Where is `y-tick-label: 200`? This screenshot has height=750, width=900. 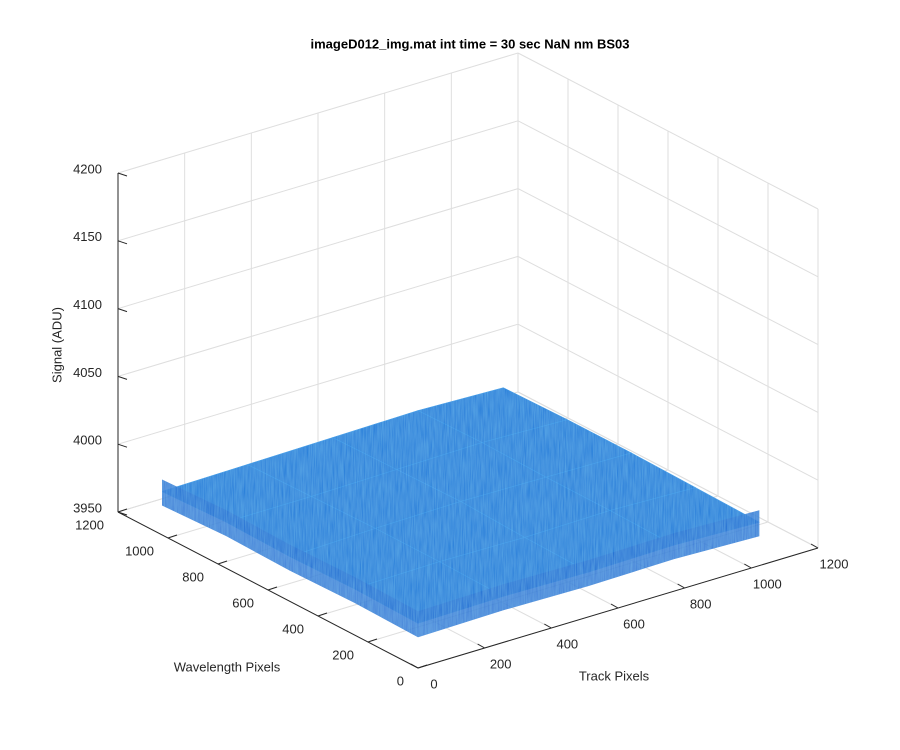 y-tick-label: 200 is located at coordinates (343, 654).